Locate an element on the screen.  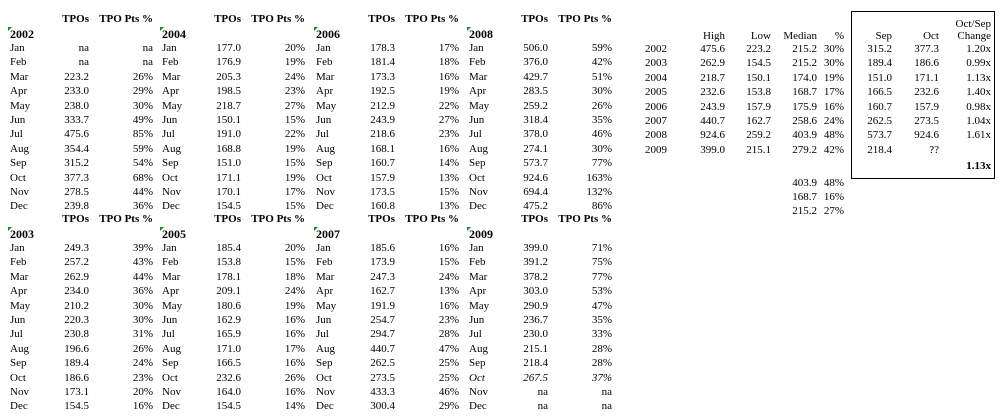
tpo-pts-value: 54% is located at coordinates (142, 163).